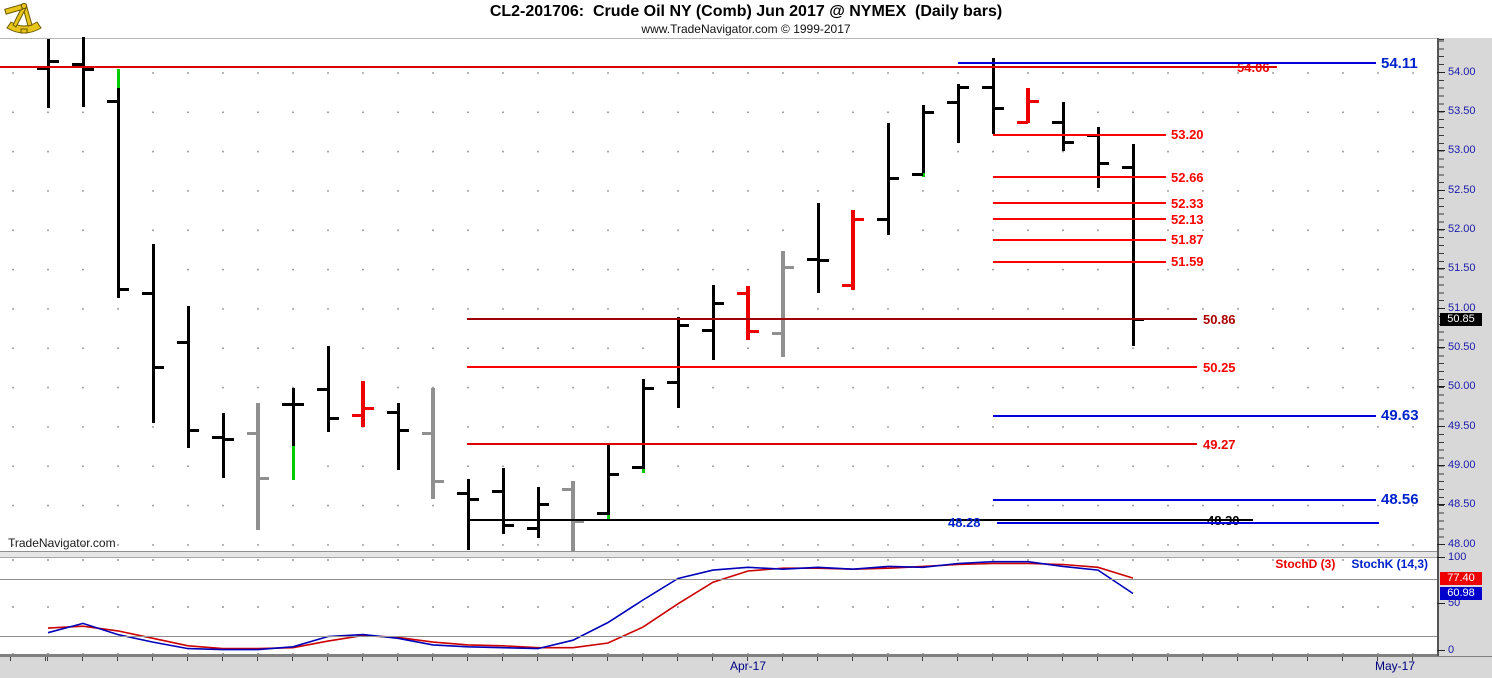 The height and width of the screenshot is (678, 1492). I want to click on price-axis-label: 51.50, so click(1462, 268).